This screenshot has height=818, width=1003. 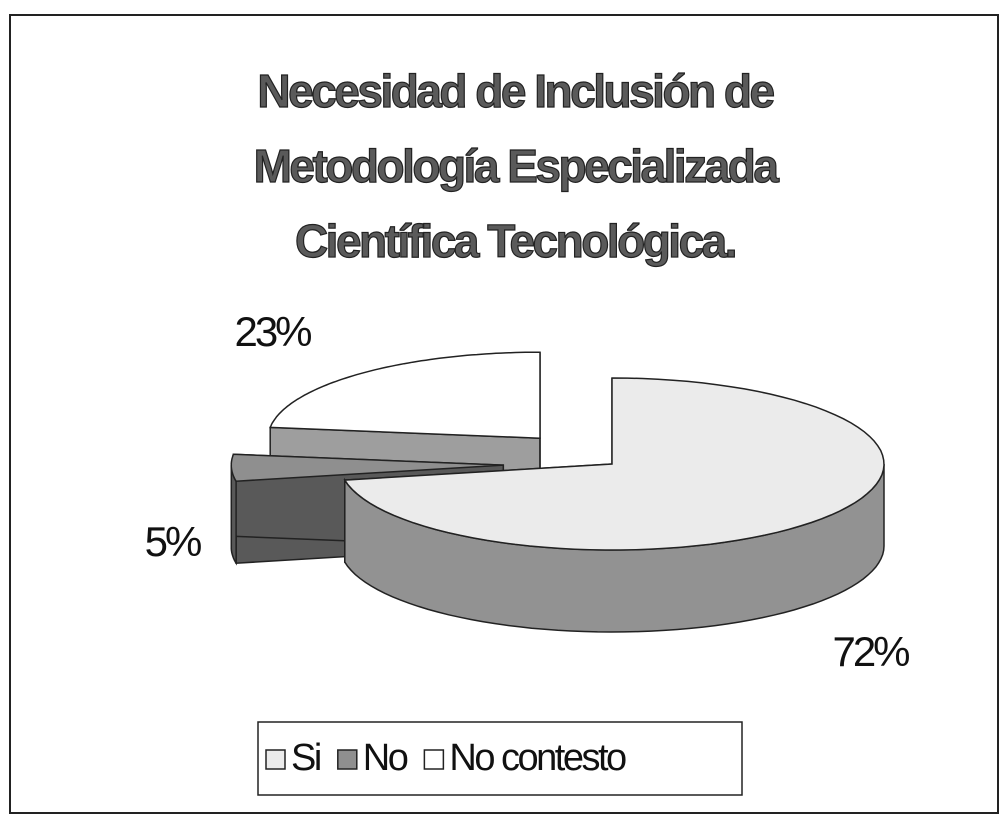 What do you see at coordinates (537, 758) in the screenshot?
I see `legend-label: No contesto` at bounding box center [537, 758].